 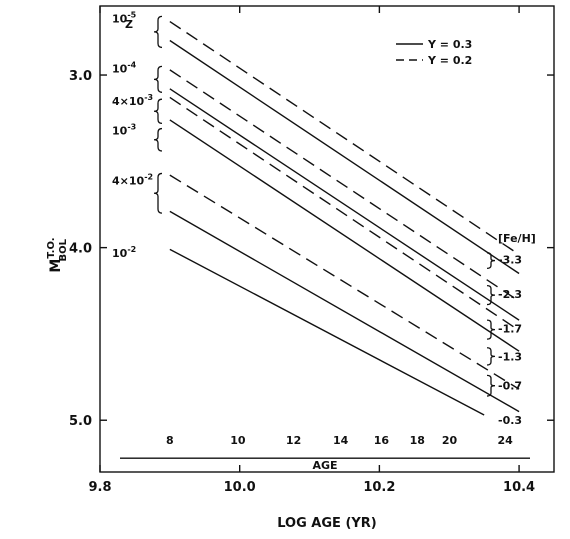 I want to click on x-axis-title: LOG AGE (YR), so click(x=327, y=523).